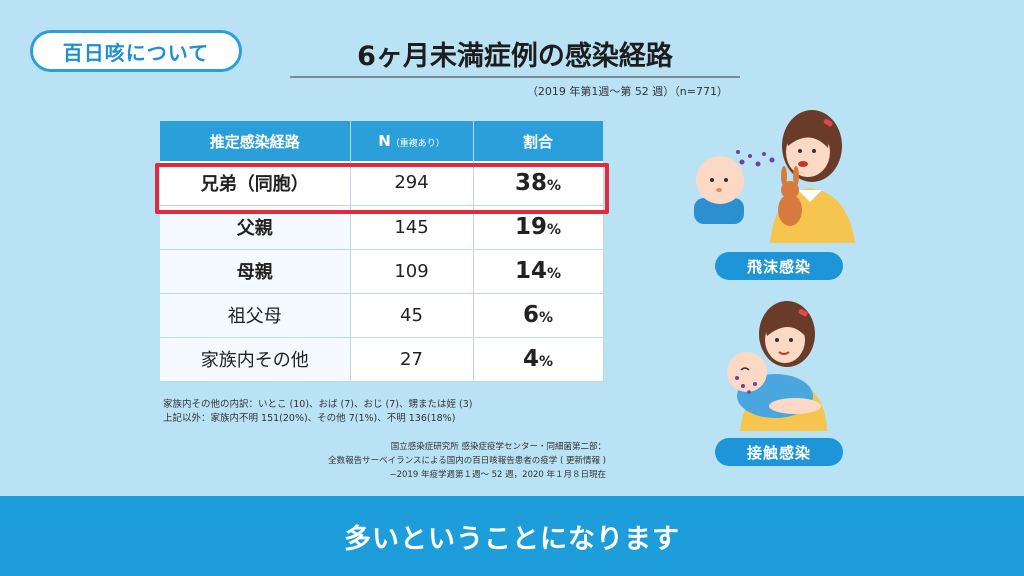 Image resolution: width=1024 pixels, height=576 pixels. I want to click on table-row: 母親 109 14%, so click(382, 271).